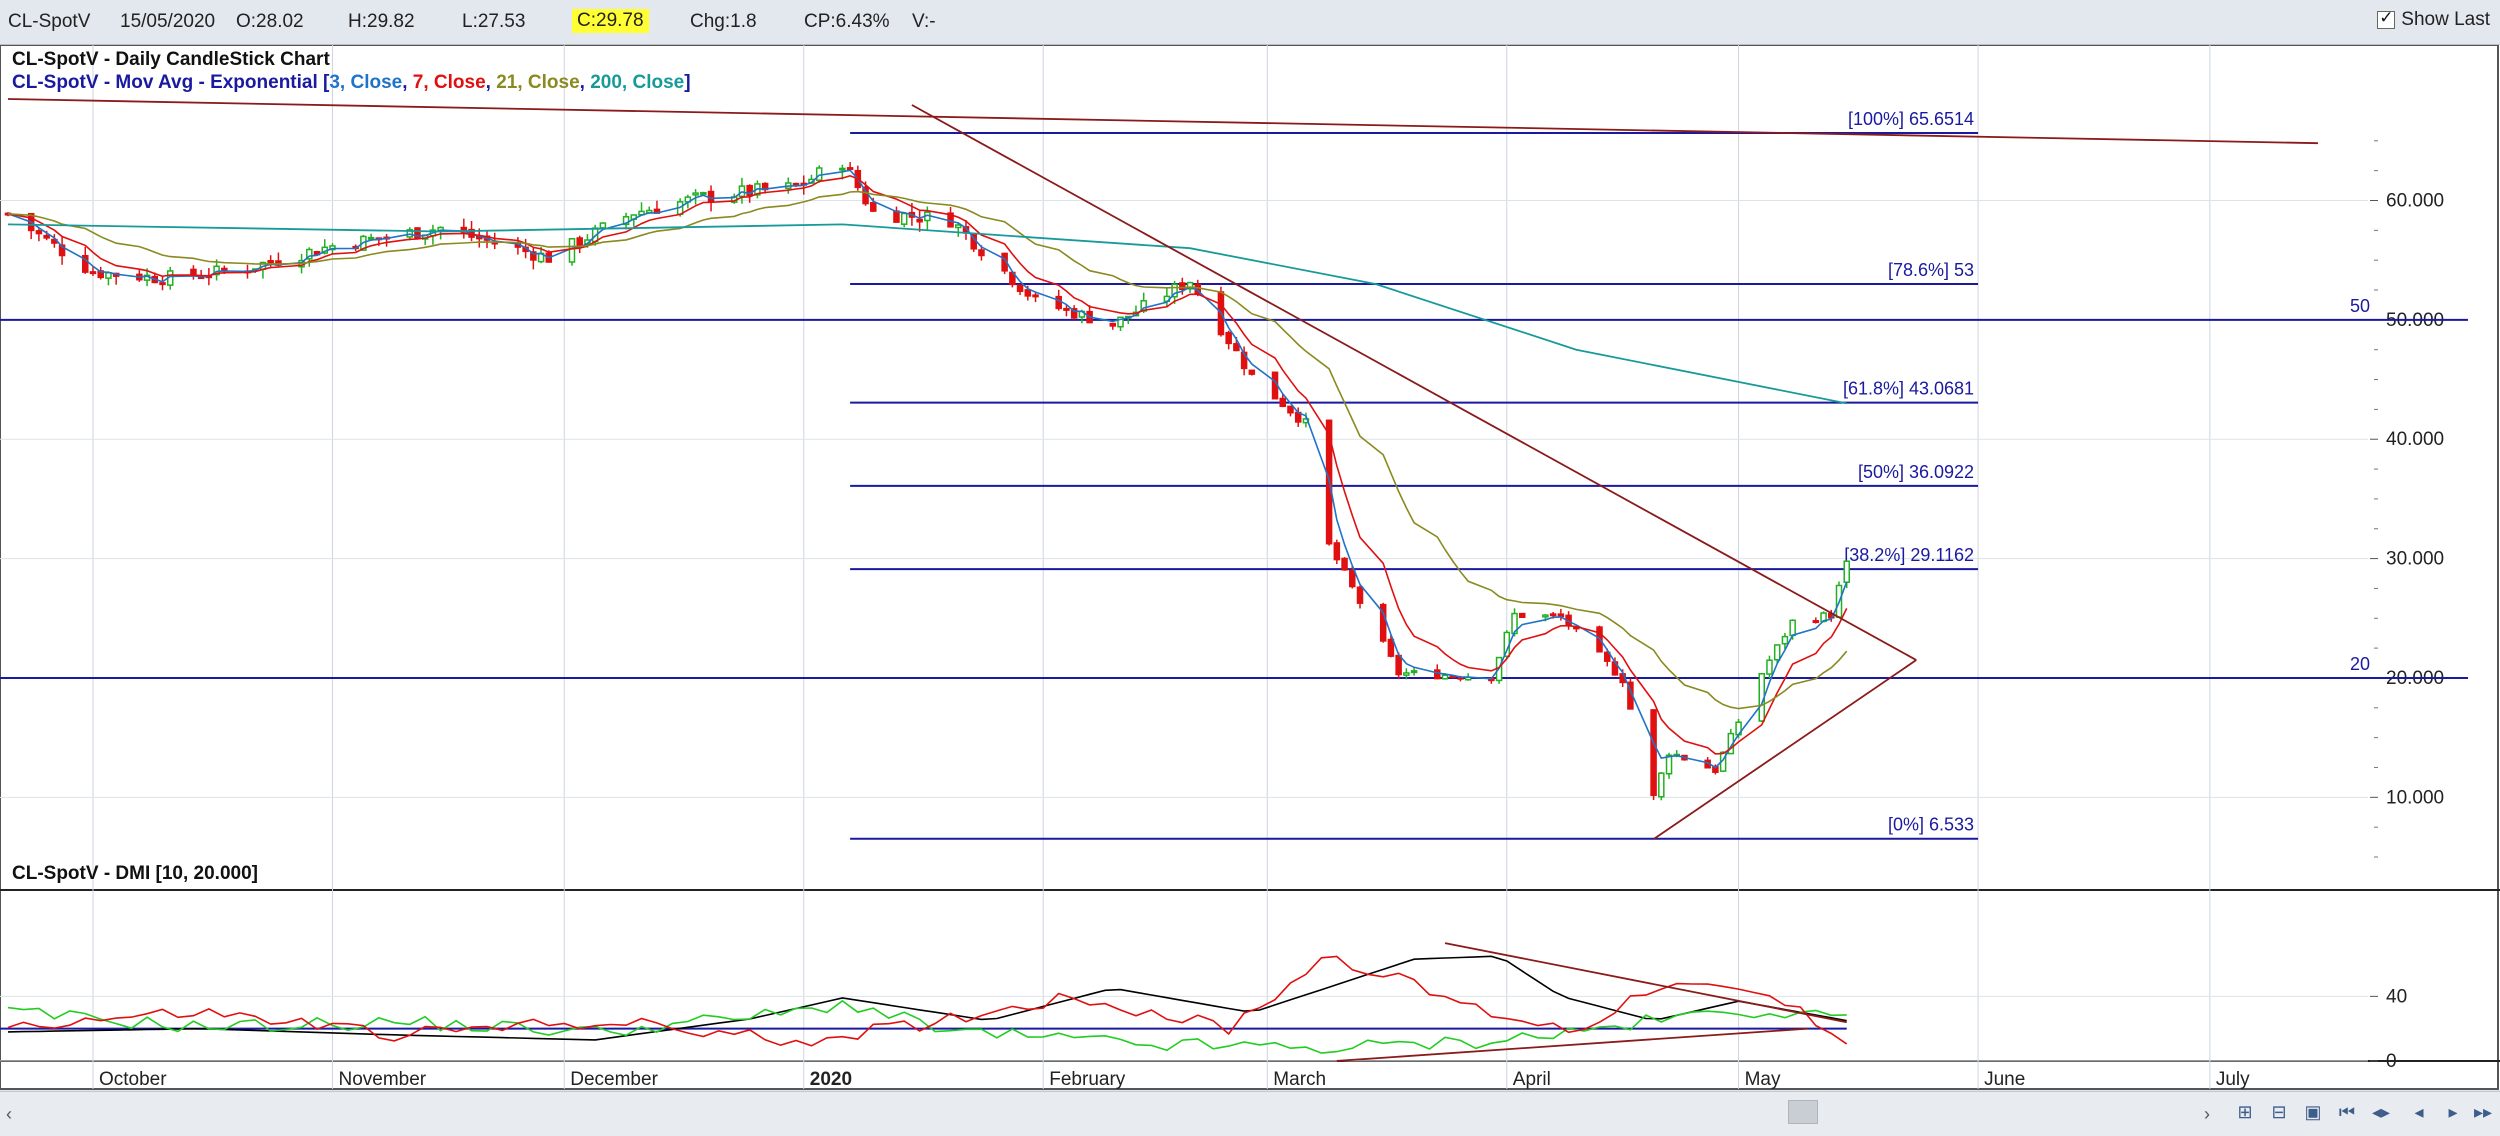 This screenshot has width=2500, height=1136. Describe the element at coordinates (2453, 1112) in the screenshot. I see `next-bar-icon: ▸` at that location.